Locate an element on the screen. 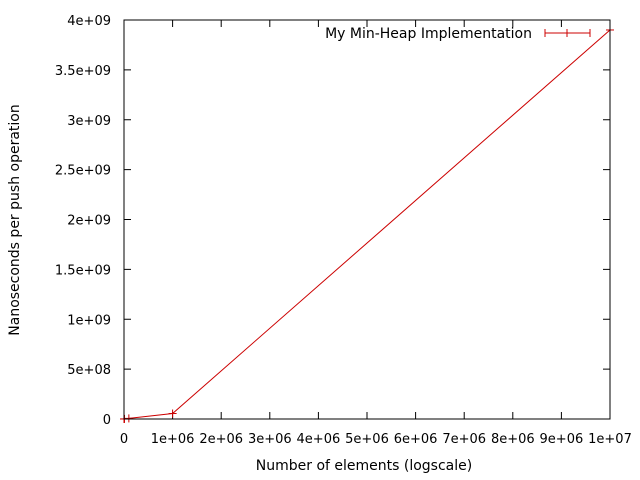 Image resolution: width=640 pixels, height=480 pixels. x-tick-label-8: 8e+06 is located at coordinates (513, 439).